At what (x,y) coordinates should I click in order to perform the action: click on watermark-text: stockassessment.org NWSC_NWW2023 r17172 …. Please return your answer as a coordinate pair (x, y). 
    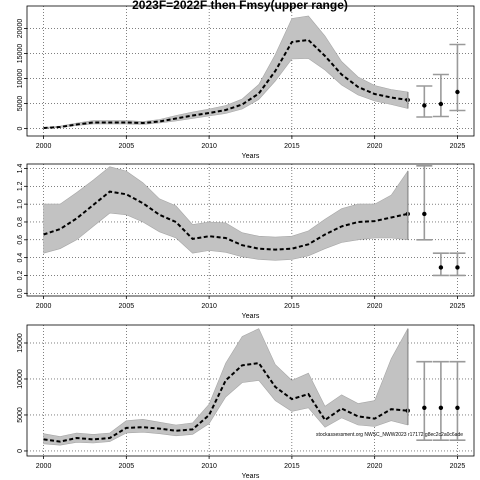
    Looking at the image, I should click on (389, 435).